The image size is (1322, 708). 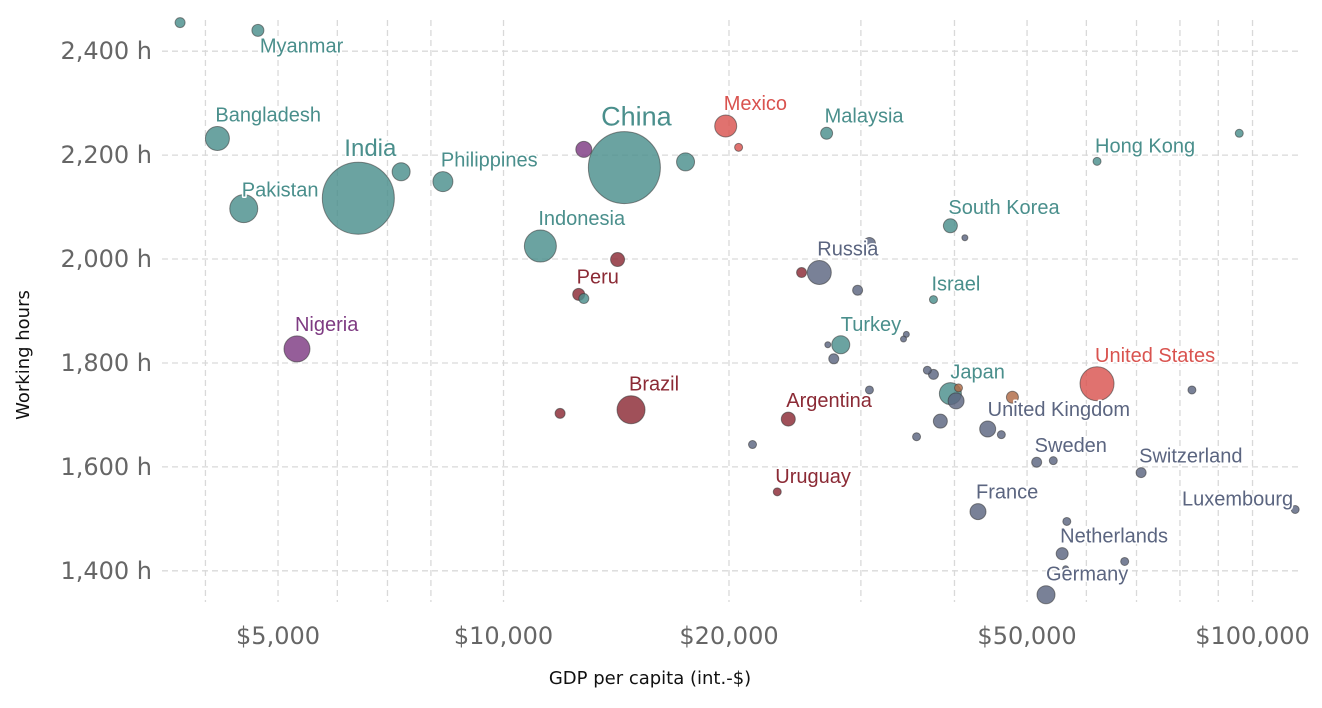 I want to click on label-united-states: United States, so click(x=1155, y=356).